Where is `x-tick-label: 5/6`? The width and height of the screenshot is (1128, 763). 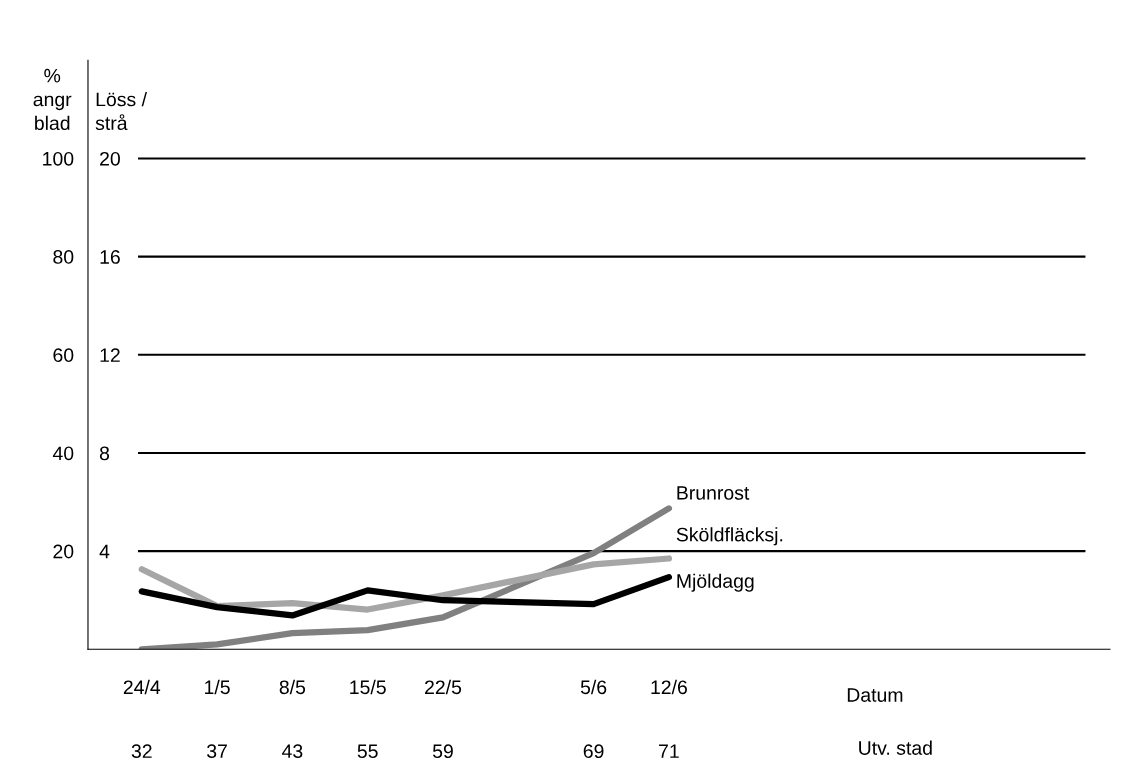 x-tick-label: 5/6 is located at coordinates (593, 687).